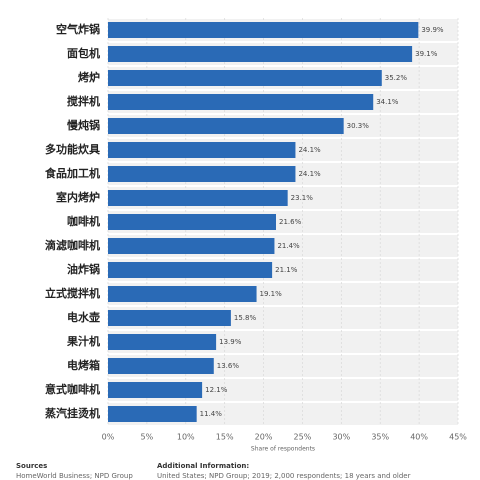 This screenshot has width=480, height=480. I want to click on value-label: 13.6%, so click(228, 366).